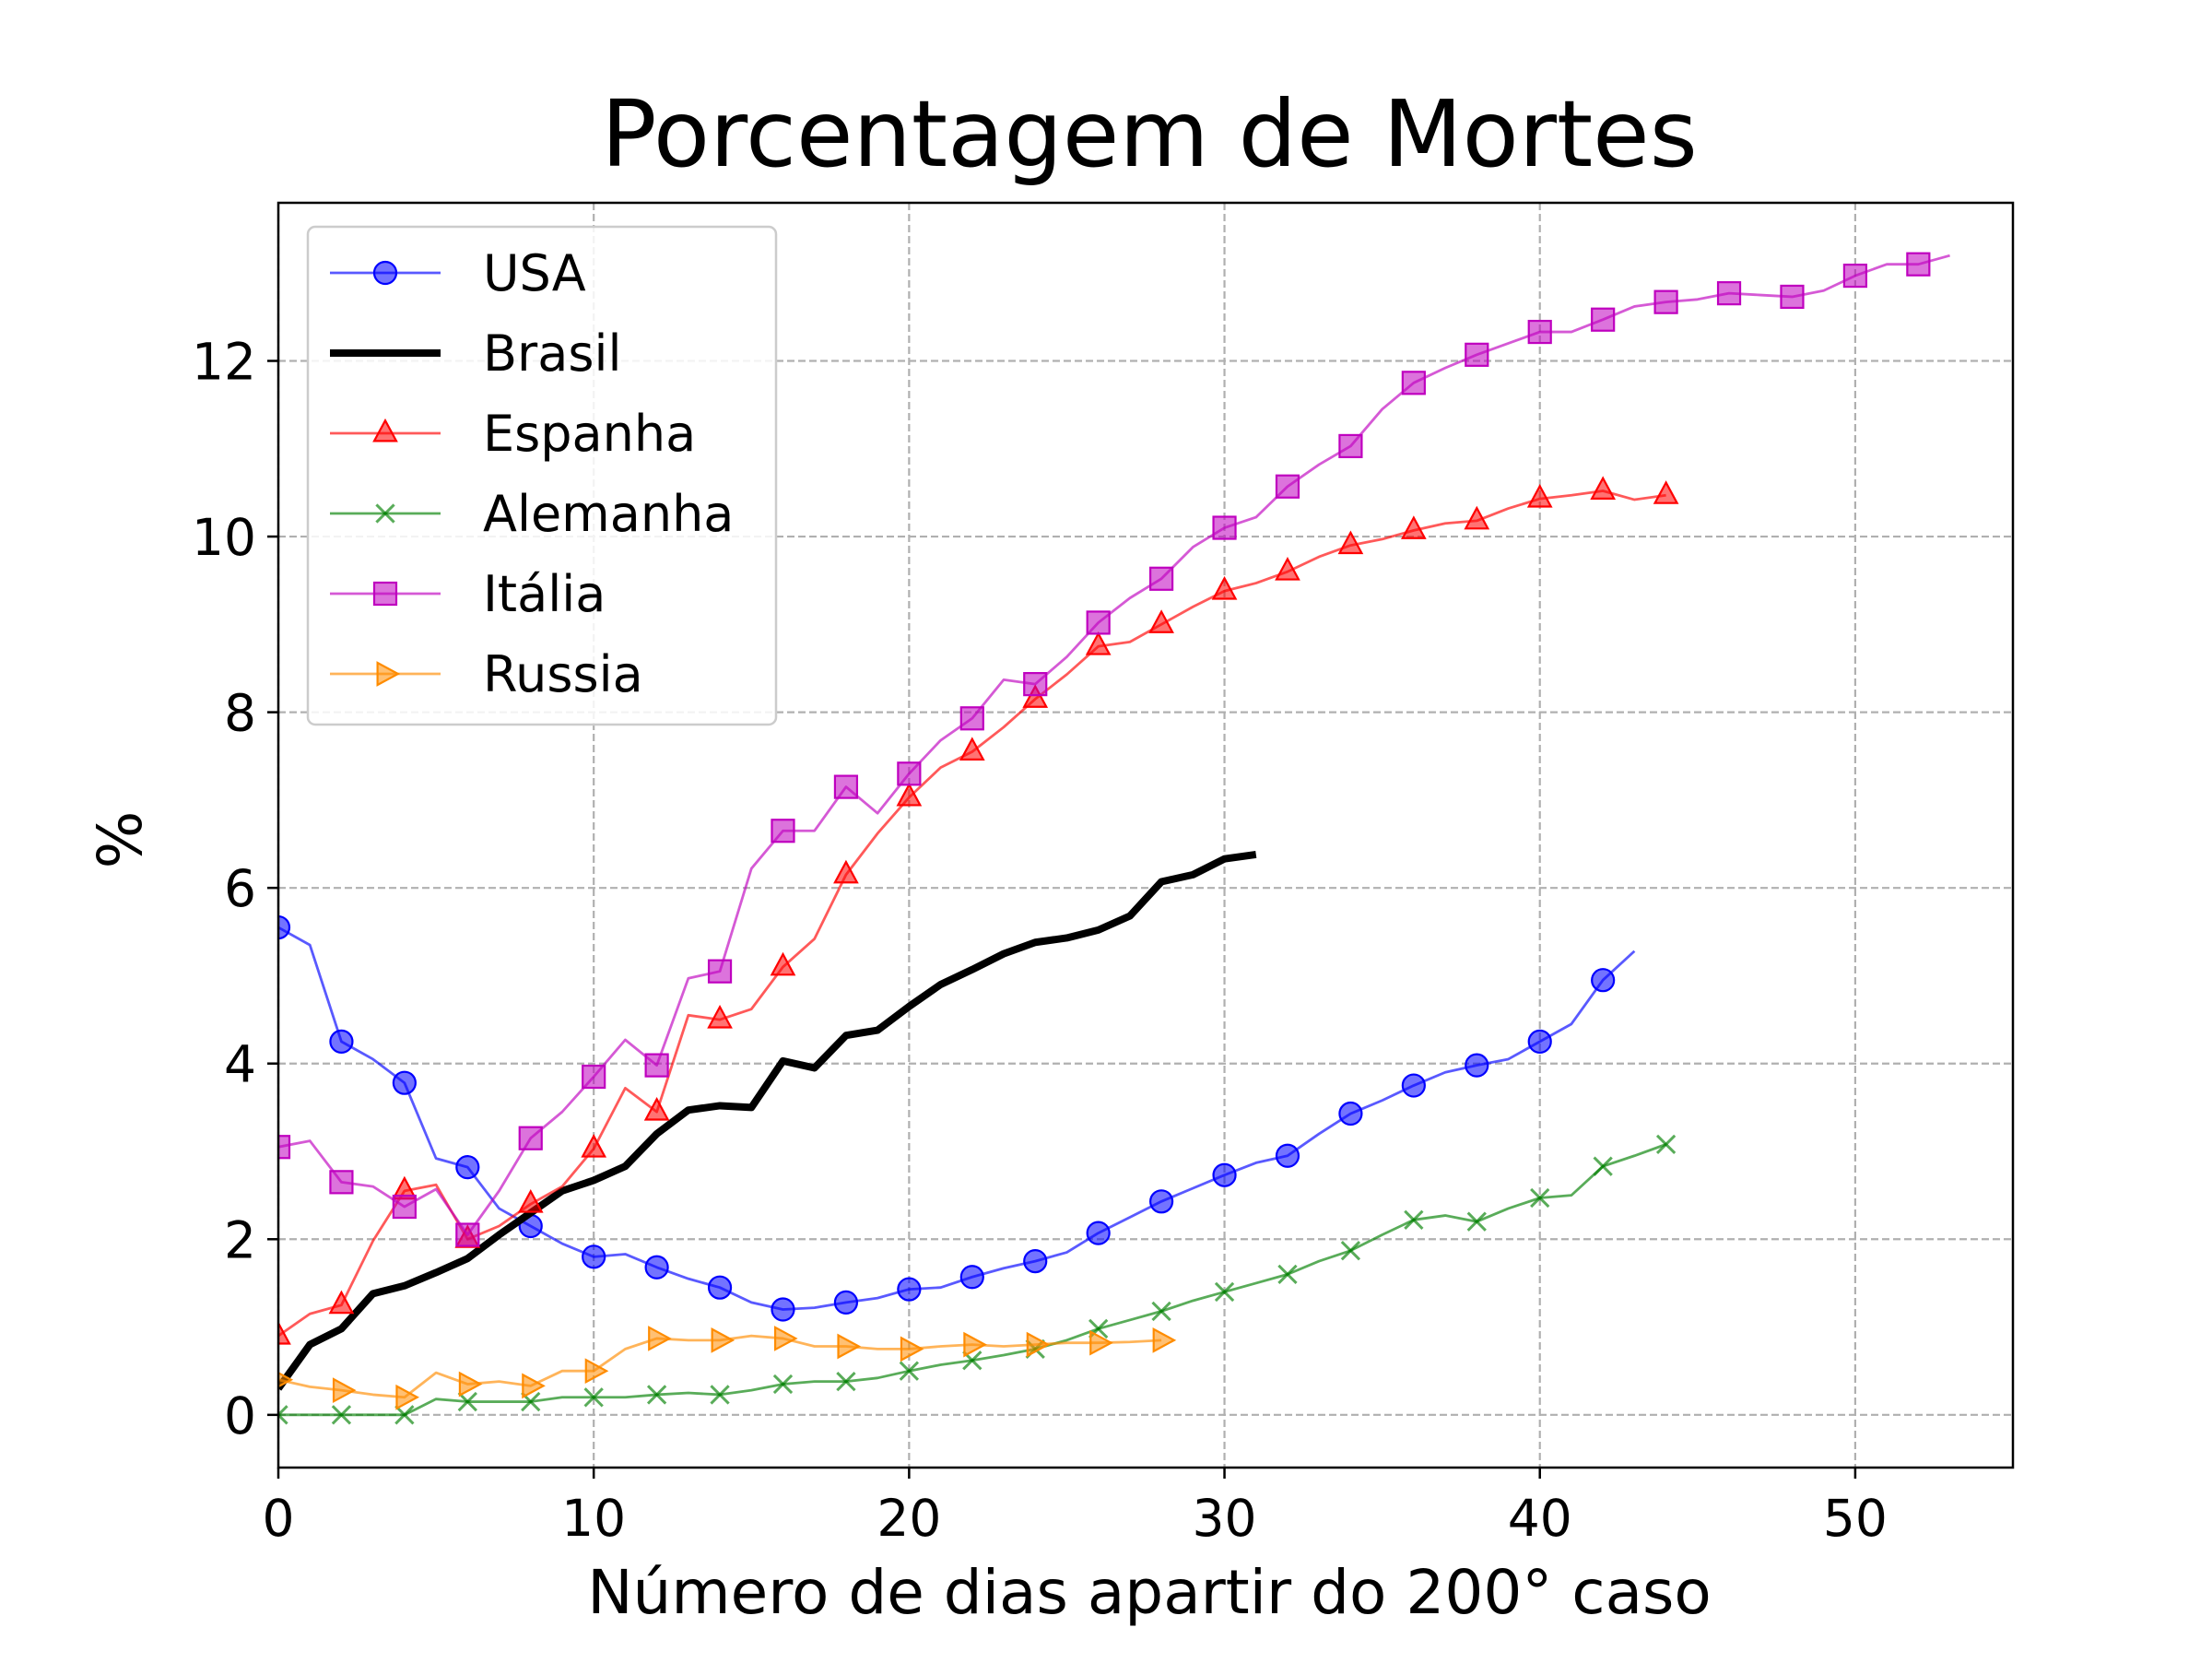 Image resolution: width=2212 pixels, height=1663 pixels. Describe the element at coordinates (240, 713) in the screenshot. I see `y-tick-label: 8` at that location.